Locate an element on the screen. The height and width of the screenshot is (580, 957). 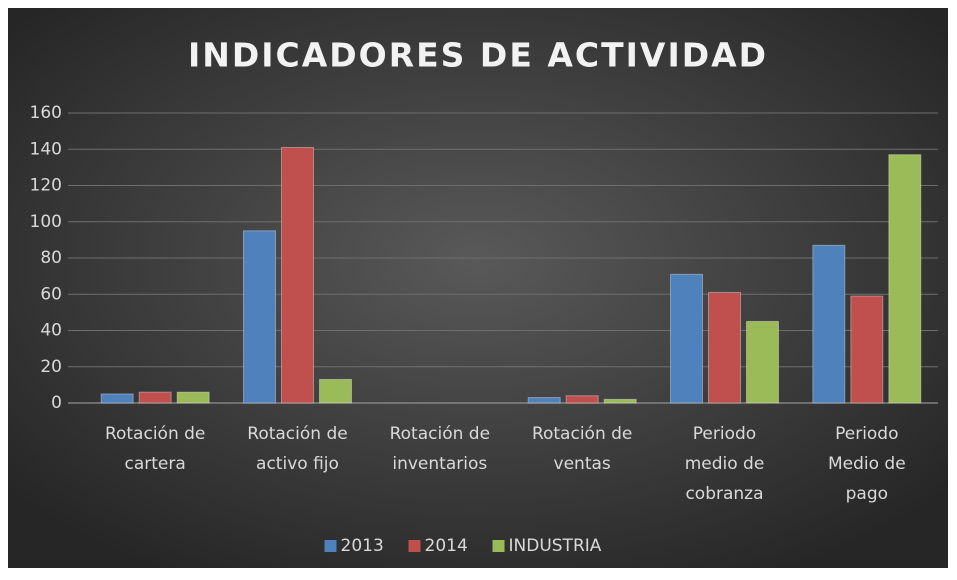
y-tick-label: 20 is located at coordinates (51, 367).